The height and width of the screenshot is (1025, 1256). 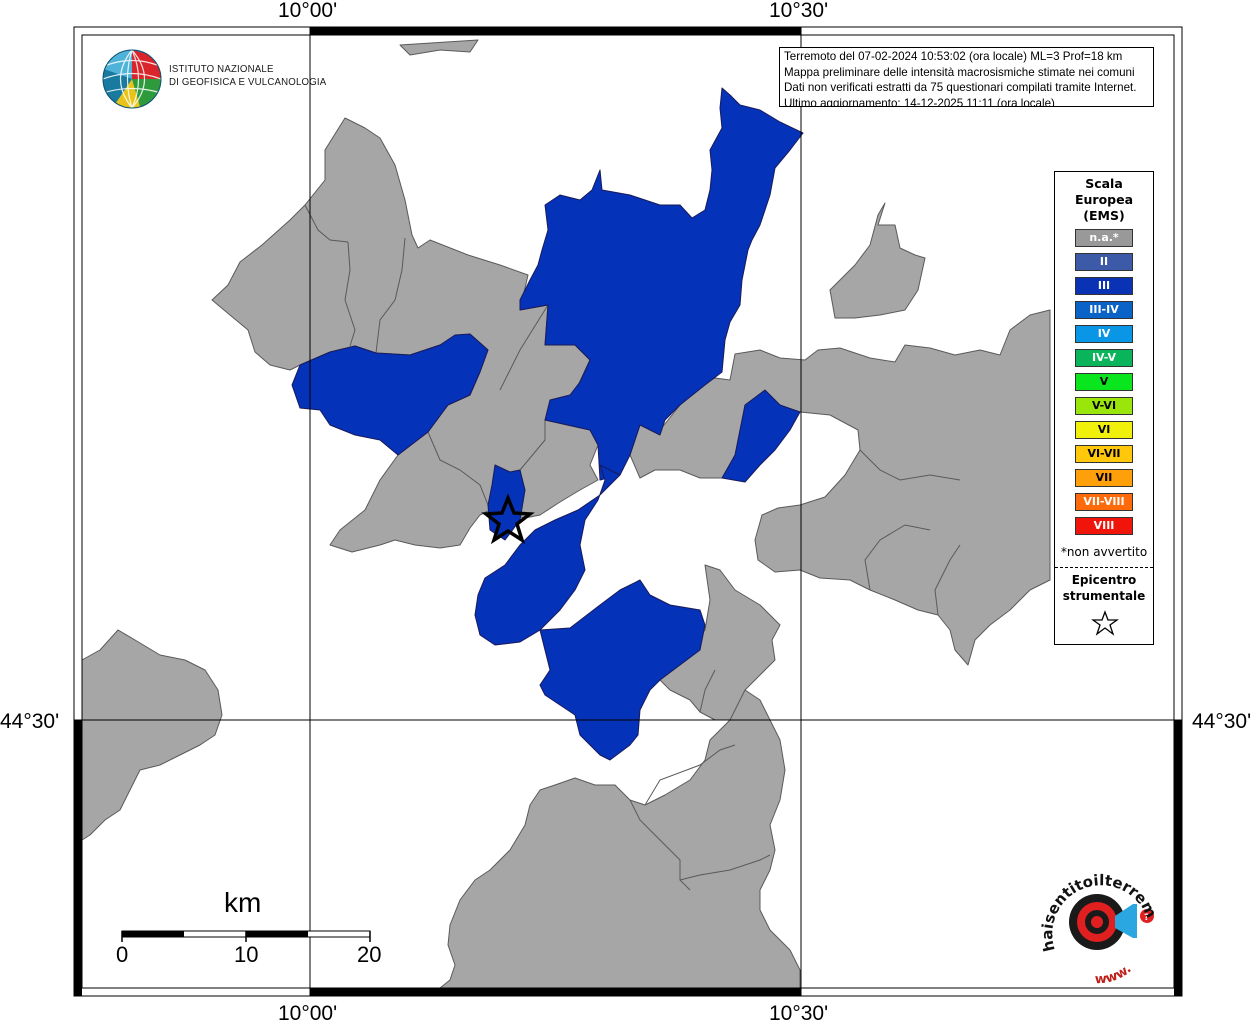 I want to click on scale-unit: km, so click(x=243, y=902).